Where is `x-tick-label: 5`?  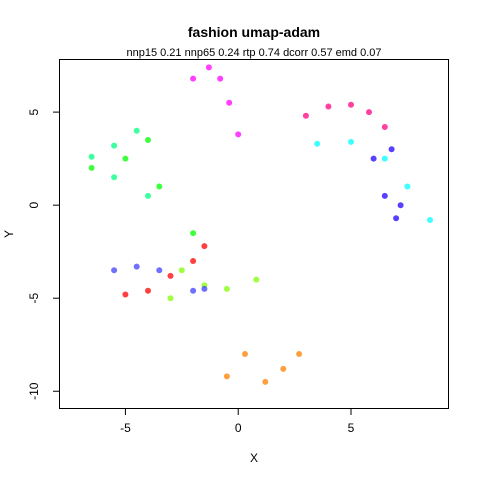 x-tick-label: 5 is located at coordinates (351, 428).